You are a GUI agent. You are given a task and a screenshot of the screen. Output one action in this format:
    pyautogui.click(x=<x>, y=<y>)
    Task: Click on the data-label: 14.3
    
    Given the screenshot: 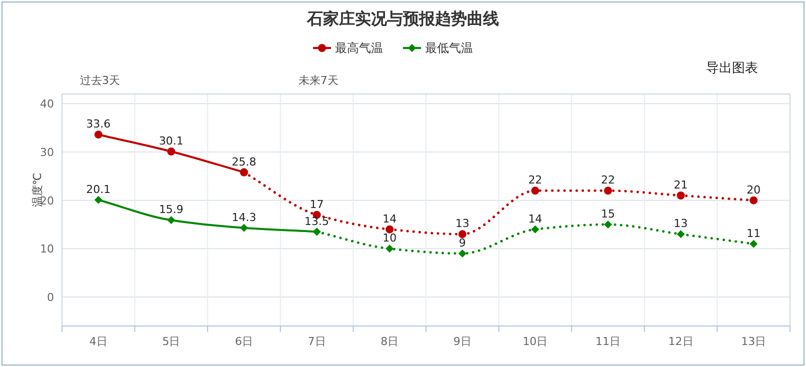 What is the action you would take?
    pyautogui.click(x=244, y=217)
    